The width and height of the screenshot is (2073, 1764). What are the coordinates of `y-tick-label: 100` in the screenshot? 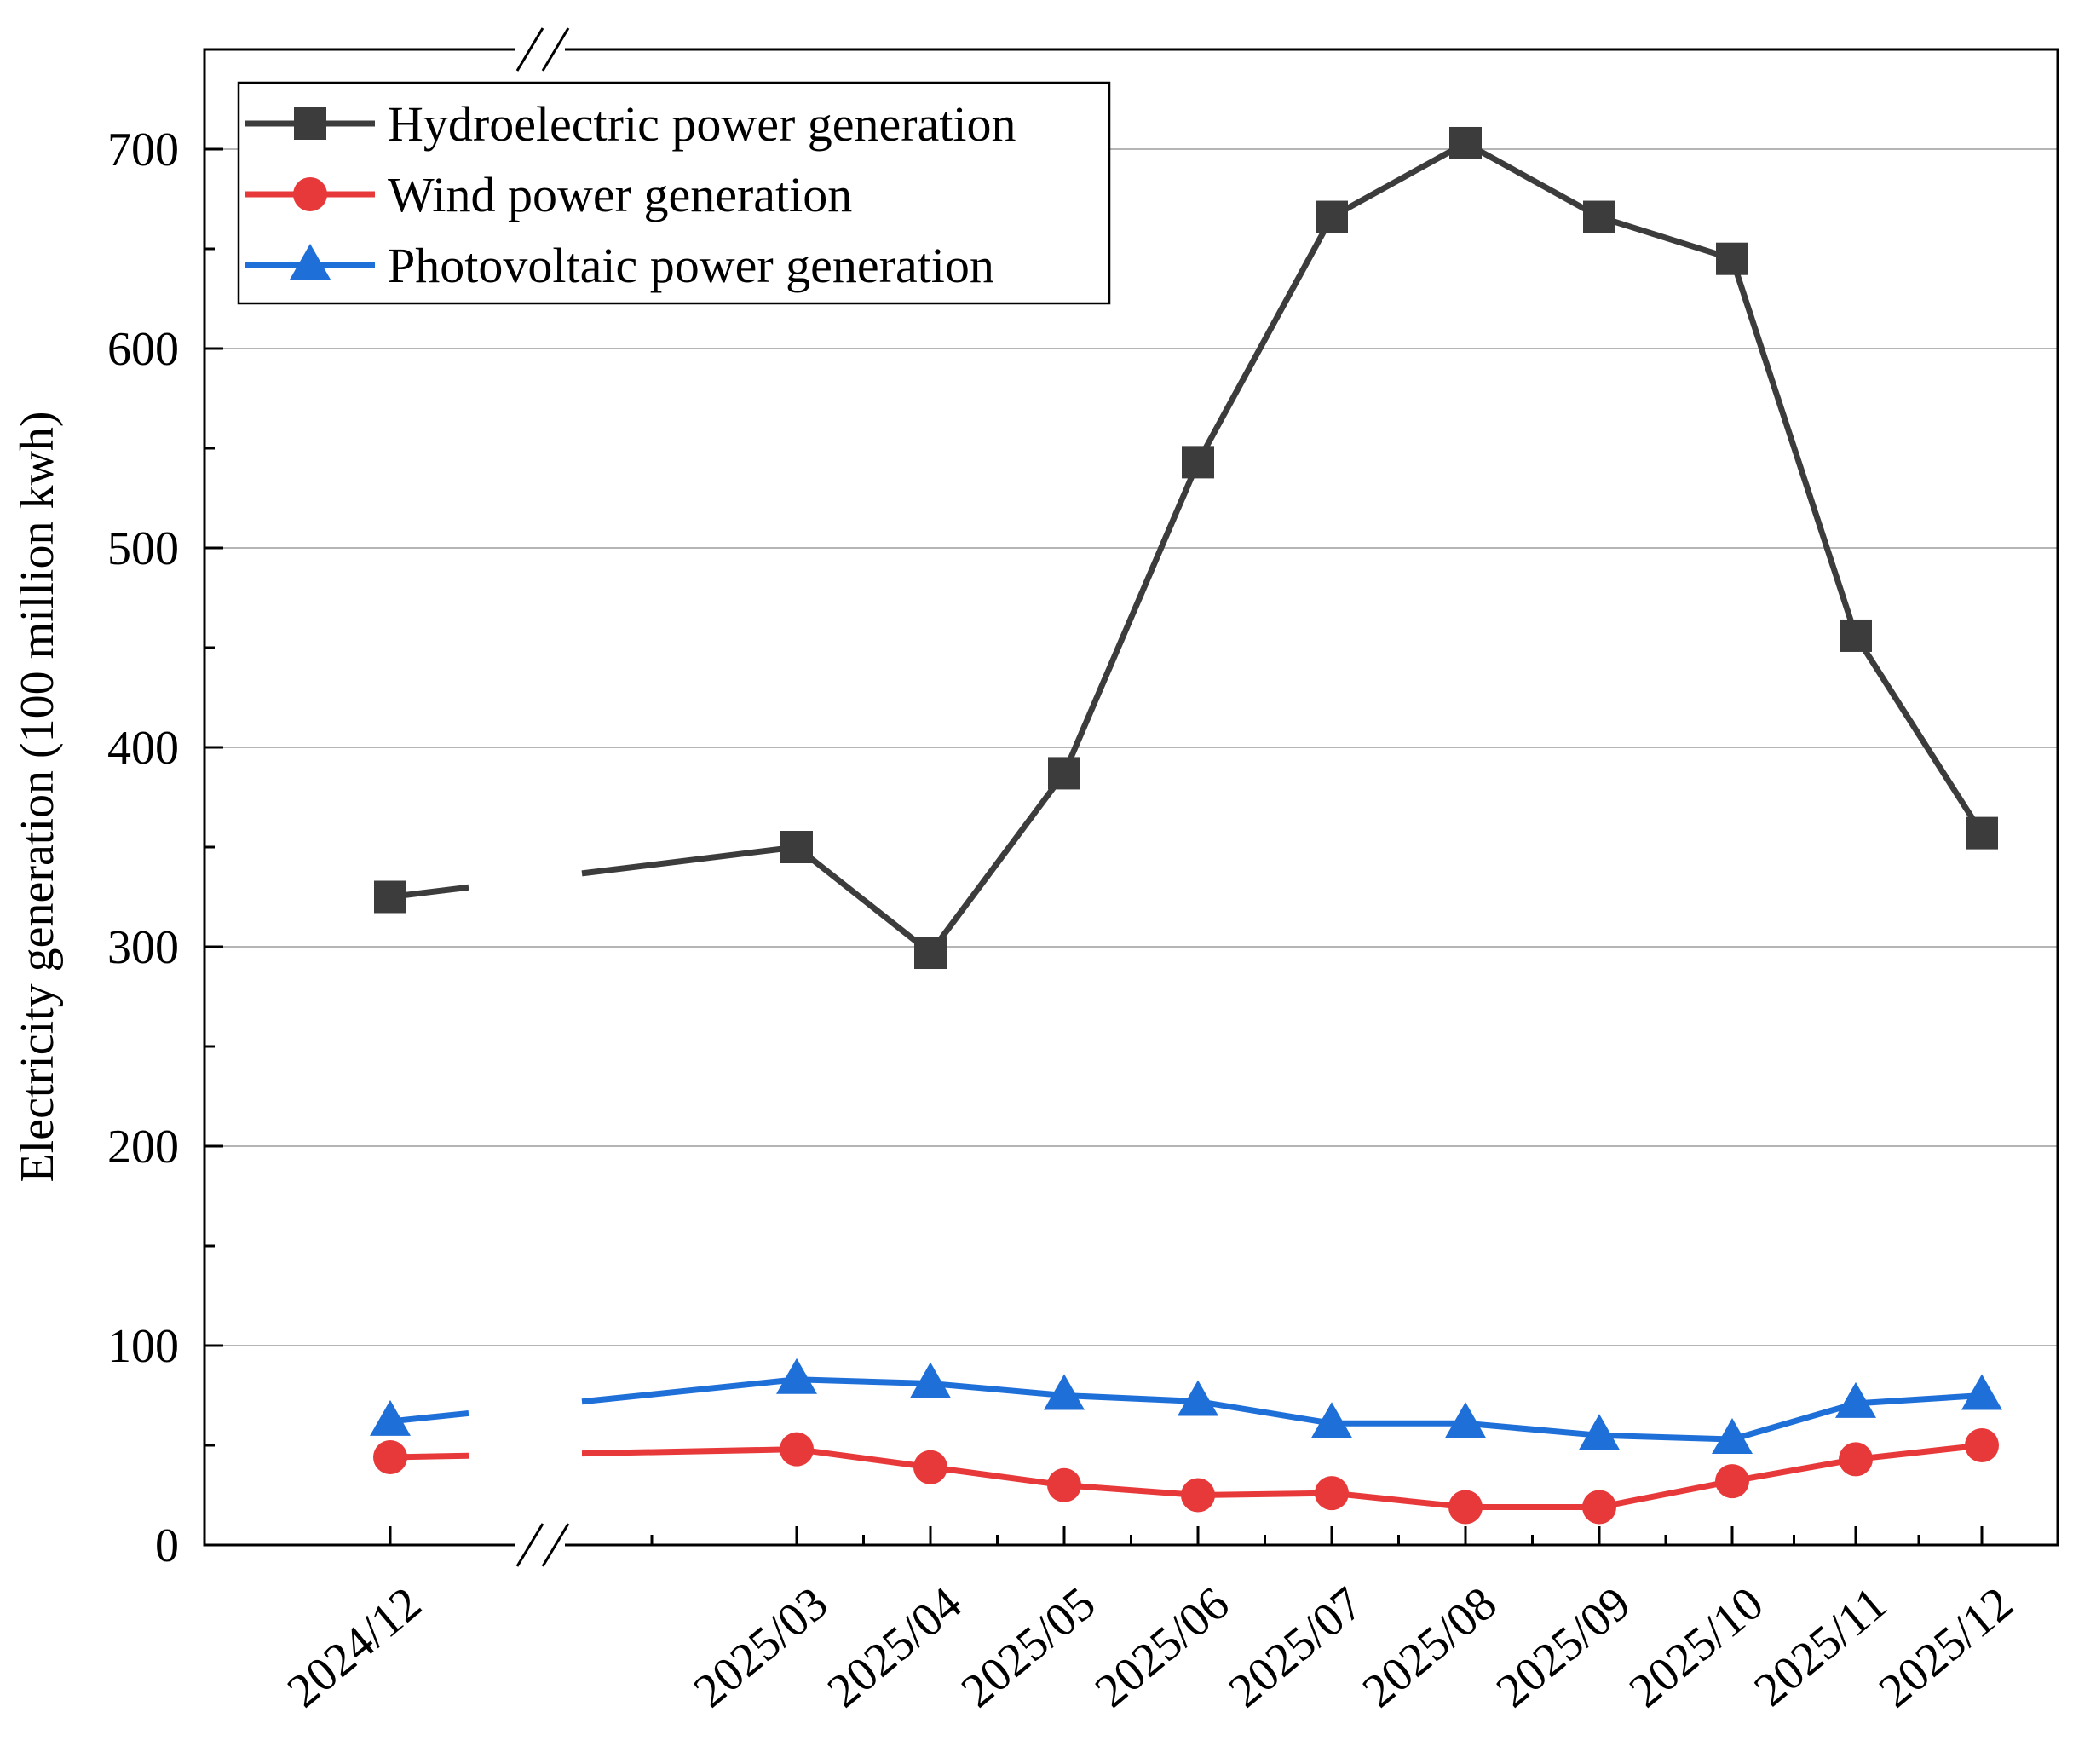 It's located at (143, 1346).